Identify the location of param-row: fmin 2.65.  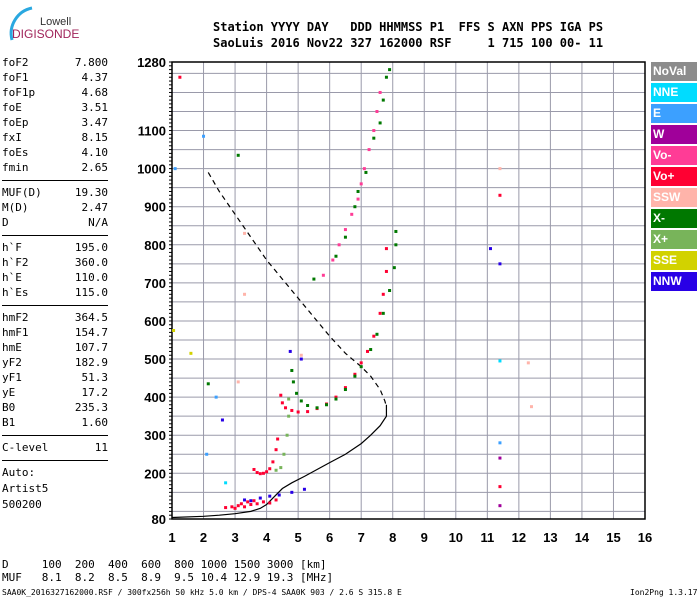
(55, 167).